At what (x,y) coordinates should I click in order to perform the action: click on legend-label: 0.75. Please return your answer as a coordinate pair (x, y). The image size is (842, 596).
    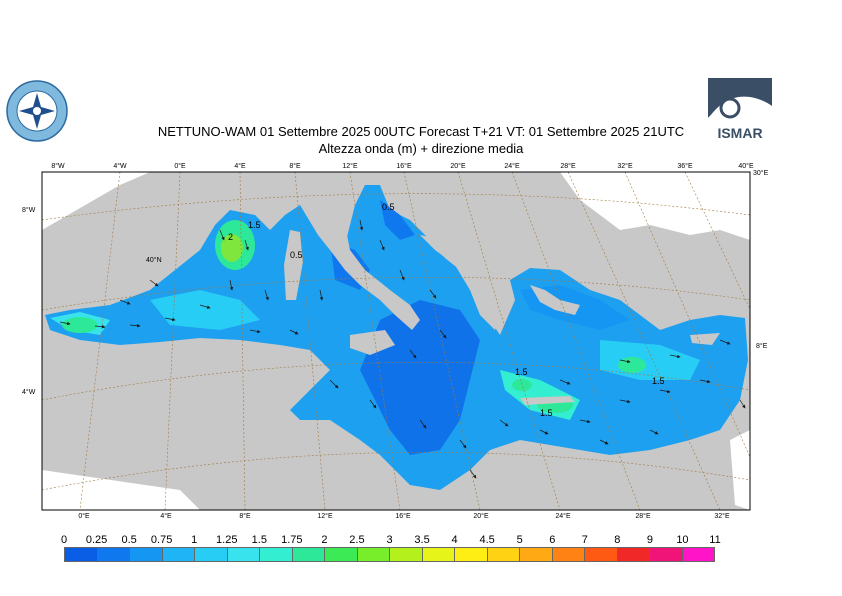
    Looking at the image, I should click on (161, 540).